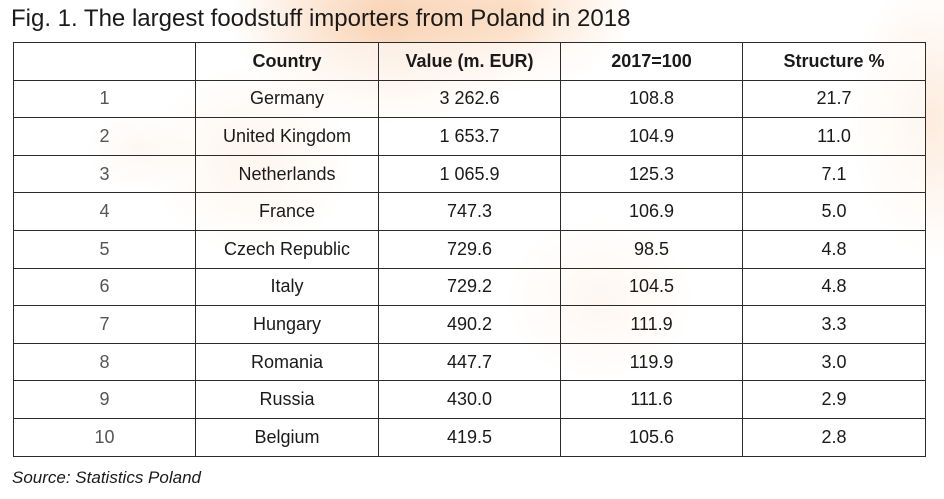 The width and height of the screenshot is (944, 499). I want to click on header-country: Country, so click(287, 61).